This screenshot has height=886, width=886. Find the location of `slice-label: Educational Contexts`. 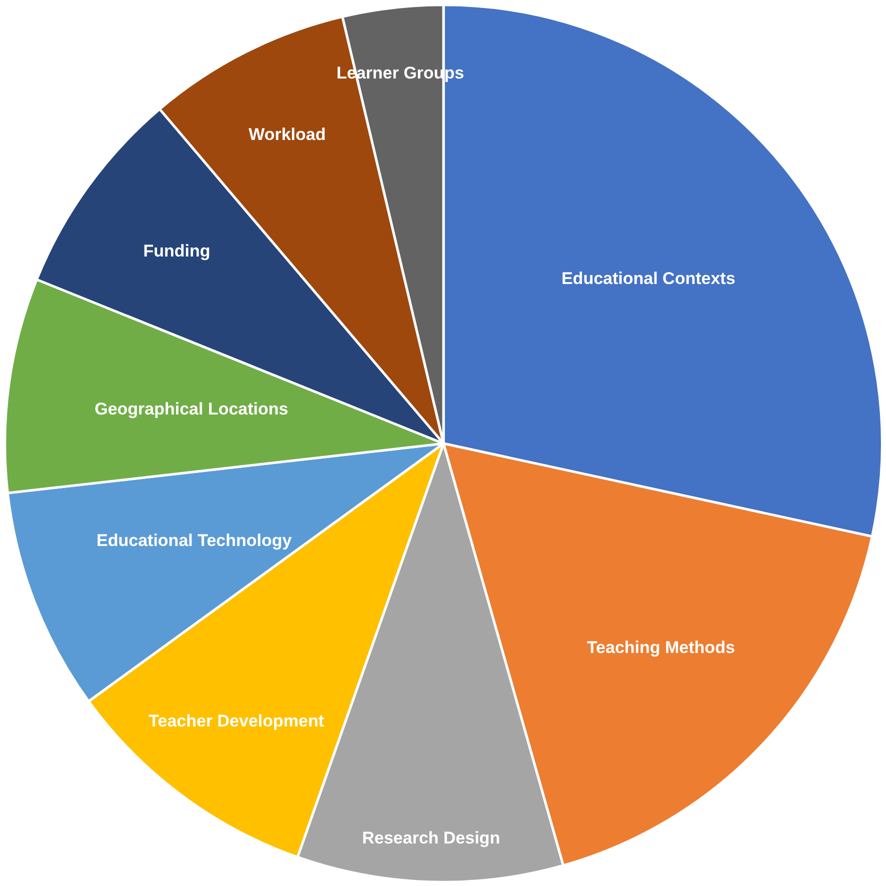

slice-label: Educational Contexts is located at coordinates (648, 278).